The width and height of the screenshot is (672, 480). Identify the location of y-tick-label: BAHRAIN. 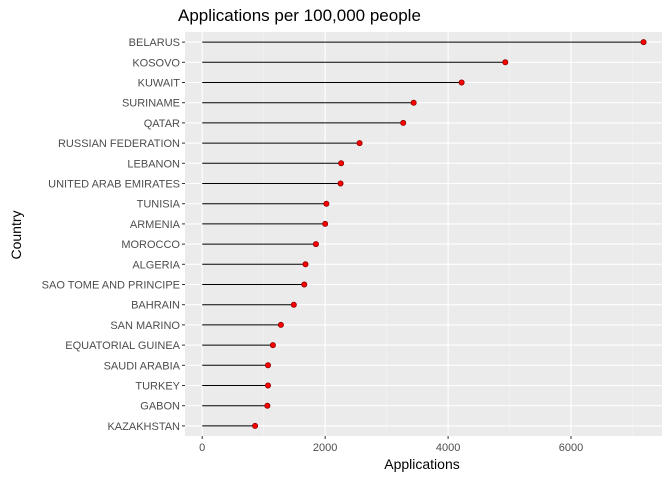
(155, 306).